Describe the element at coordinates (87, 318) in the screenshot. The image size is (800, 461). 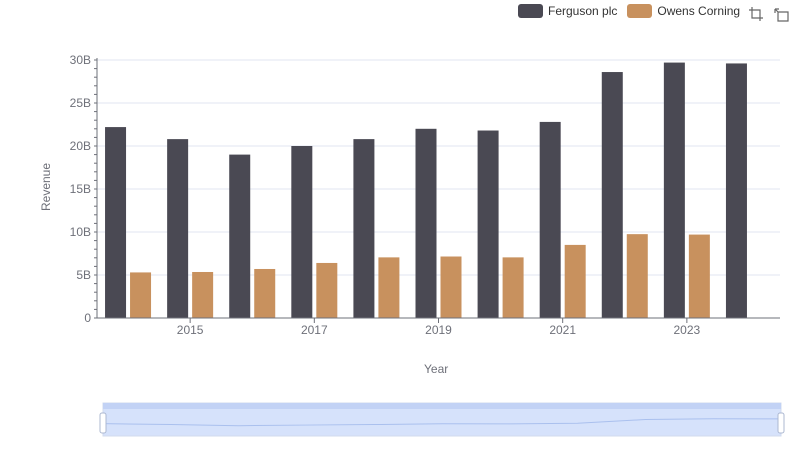
I see `y-tick-label: 0` at that location.